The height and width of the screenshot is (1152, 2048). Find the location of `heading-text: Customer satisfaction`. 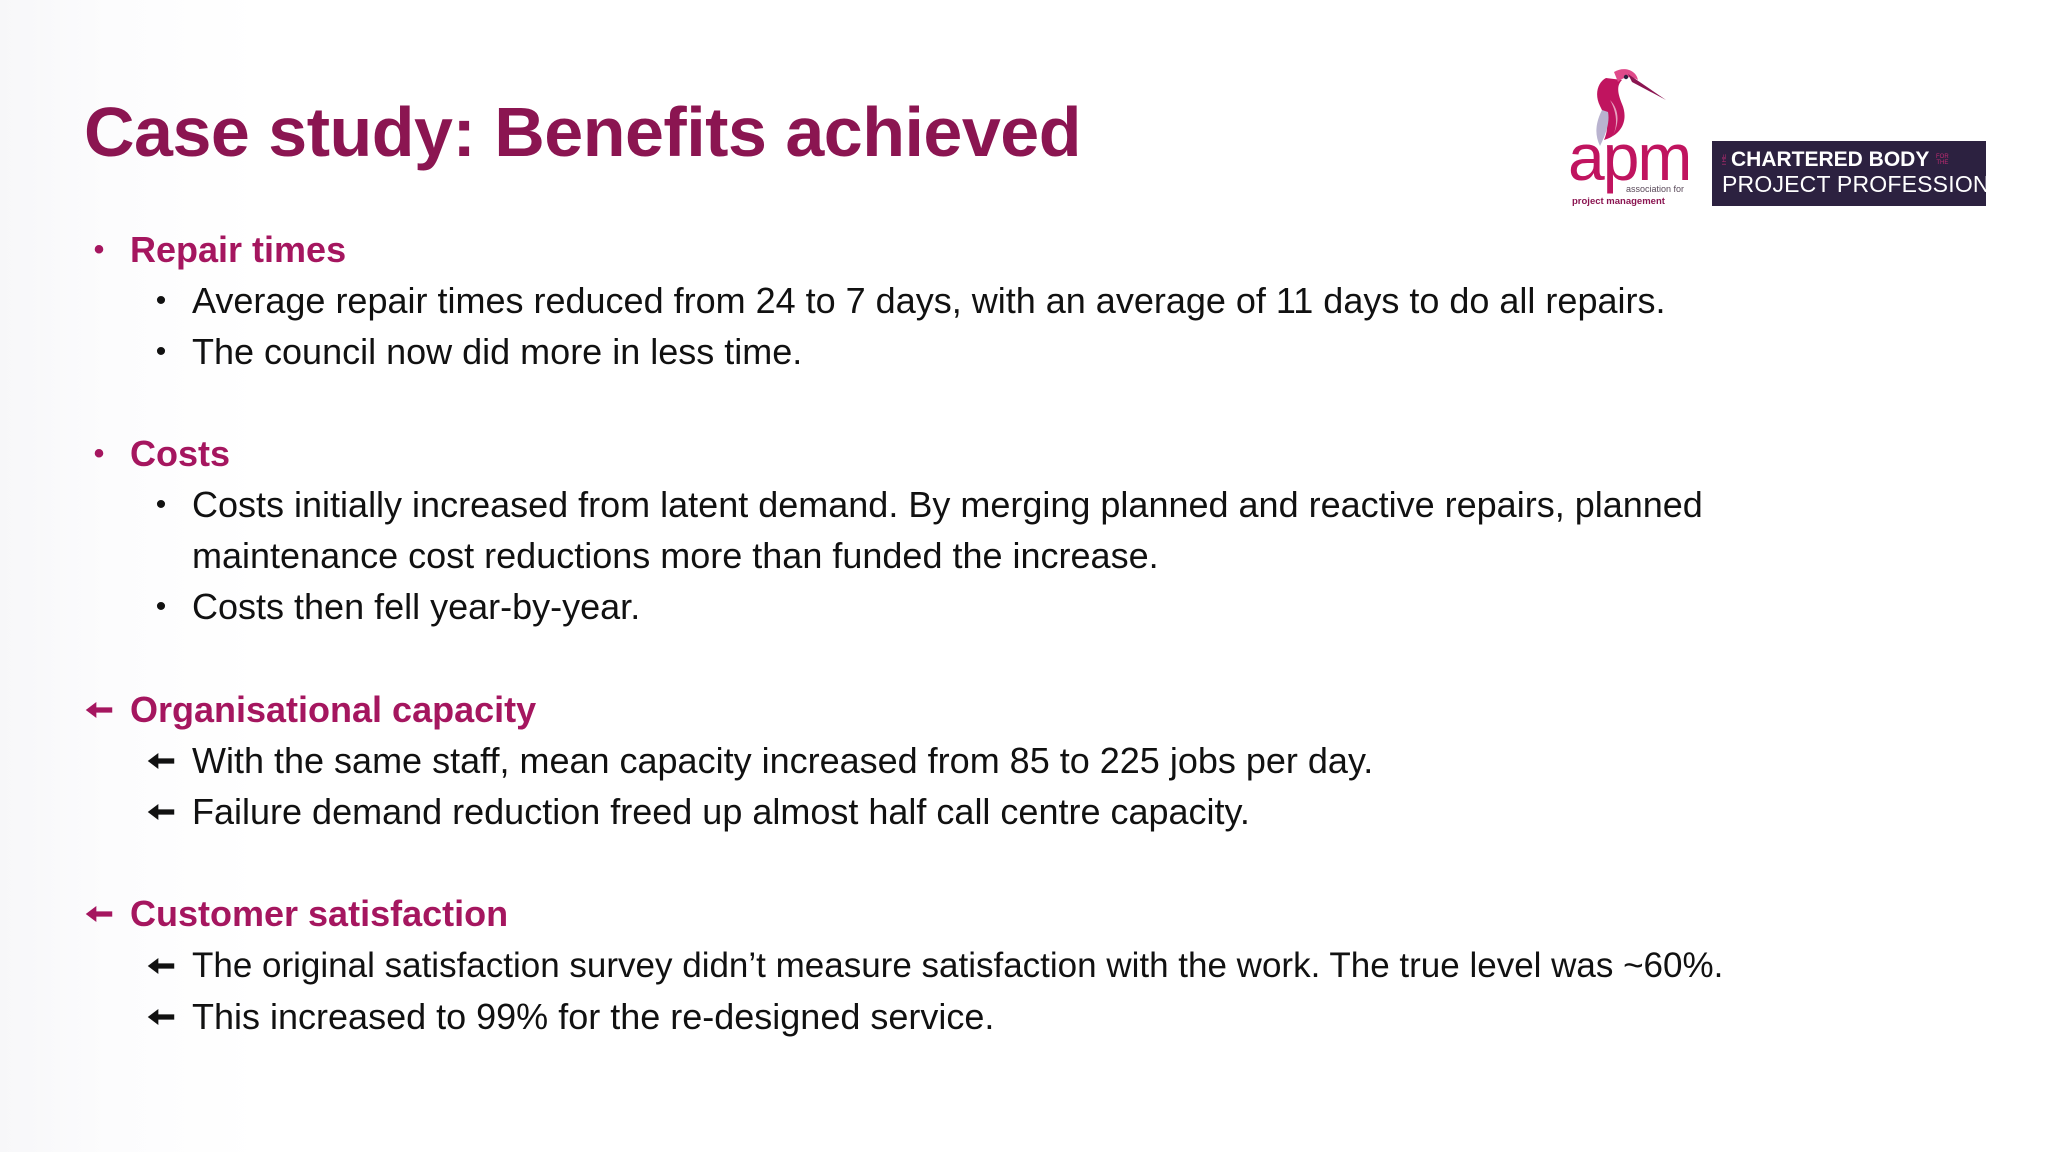

heading-text: Customer satisfaction is located at coordinates (319, 913).